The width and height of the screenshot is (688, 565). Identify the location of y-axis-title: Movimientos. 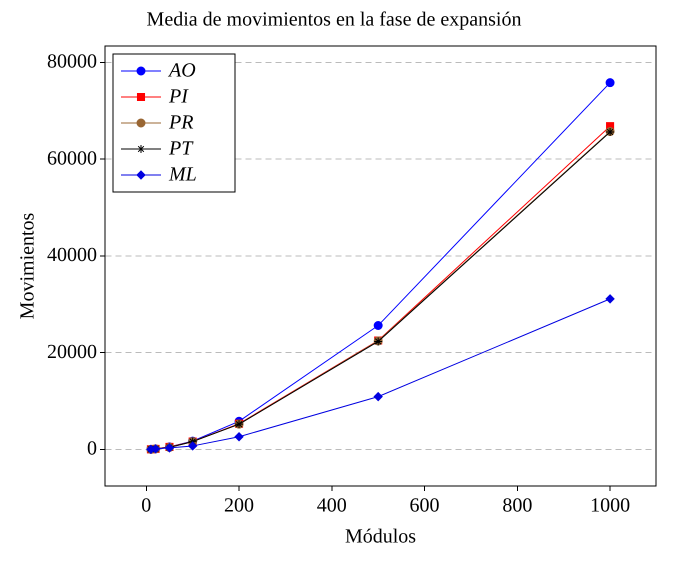
(27, 266).